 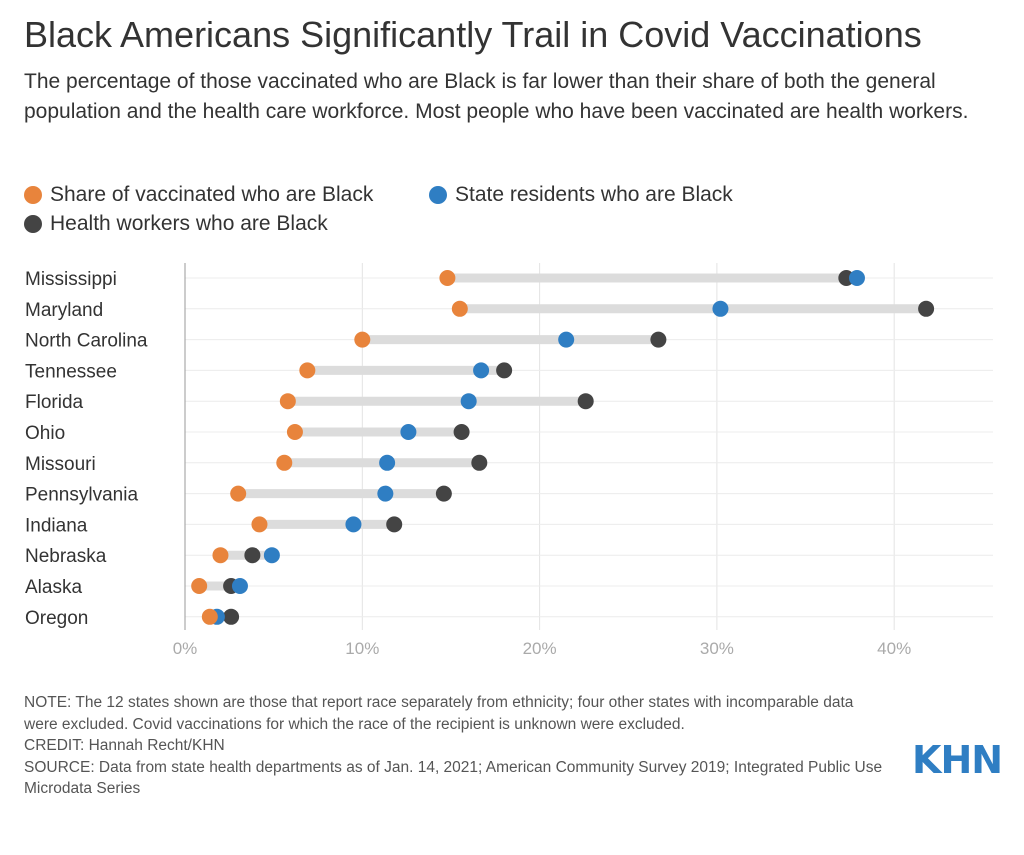 I want to click on x-tick-label: 20%, so click(x=540, y=648).